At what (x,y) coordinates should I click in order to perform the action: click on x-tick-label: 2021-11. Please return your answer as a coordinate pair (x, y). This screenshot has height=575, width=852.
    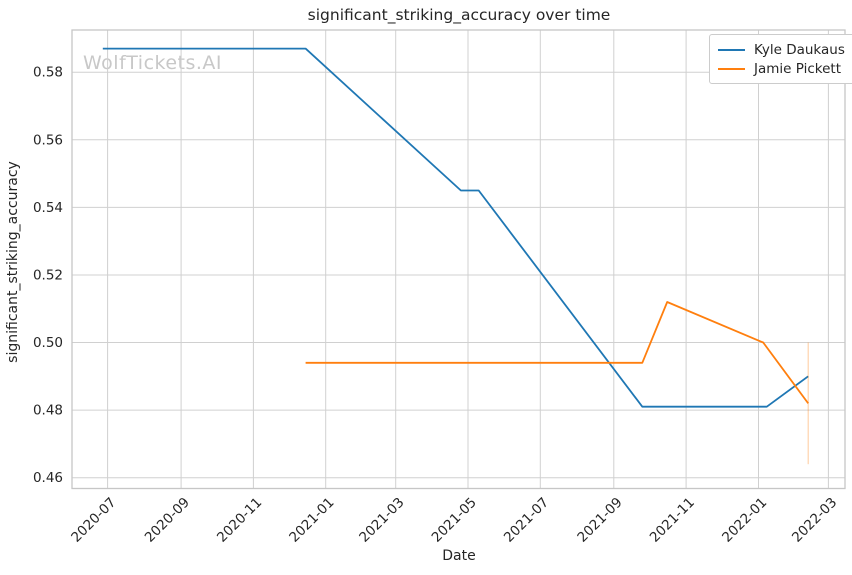
    Looking at the image, I should click on (672, 520).